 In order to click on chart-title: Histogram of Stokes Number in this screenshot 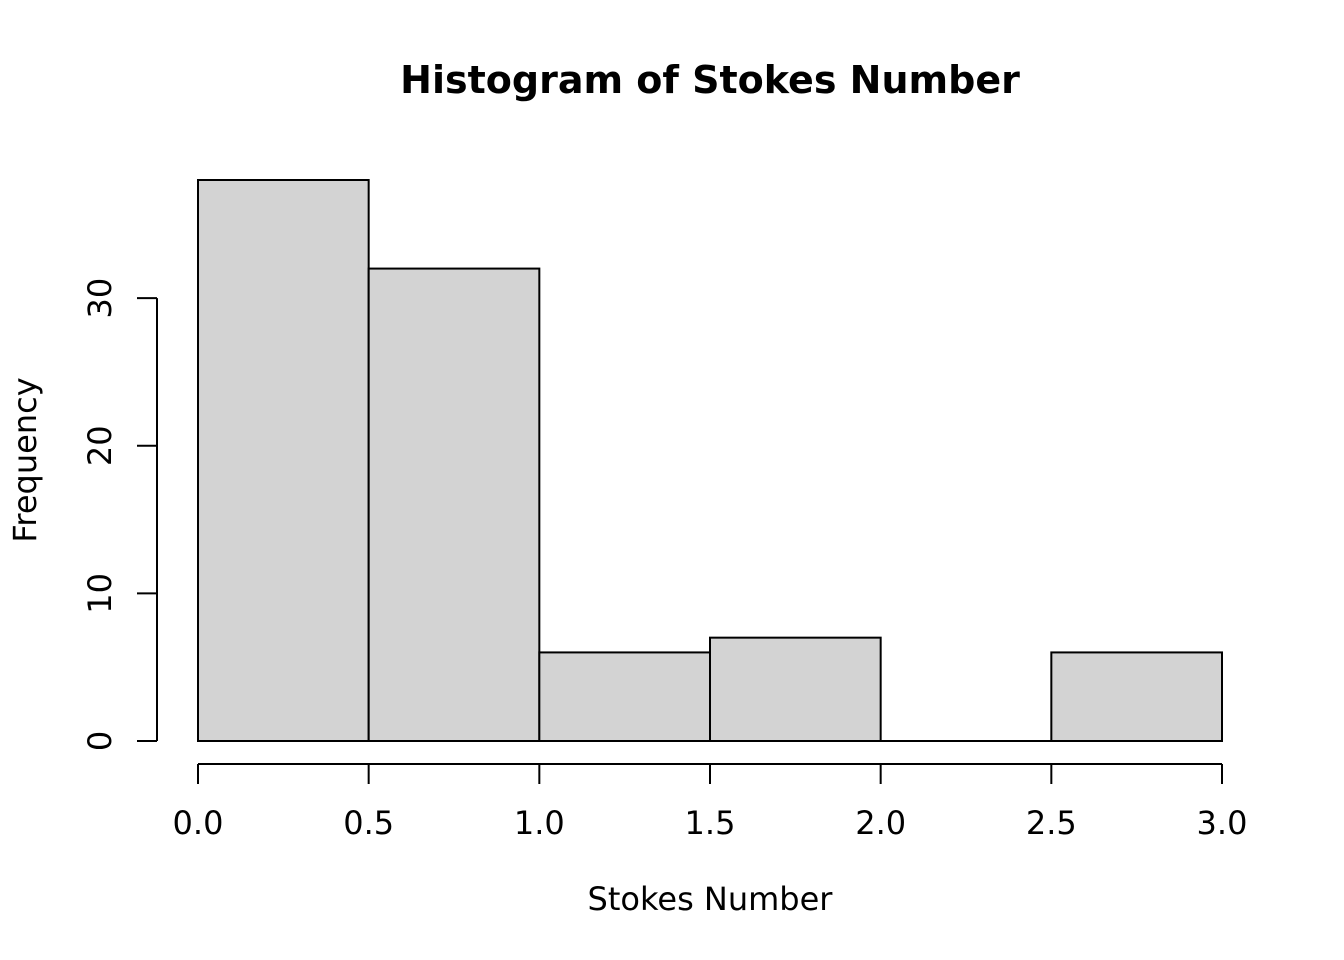, I will do `click(710, 80)`.